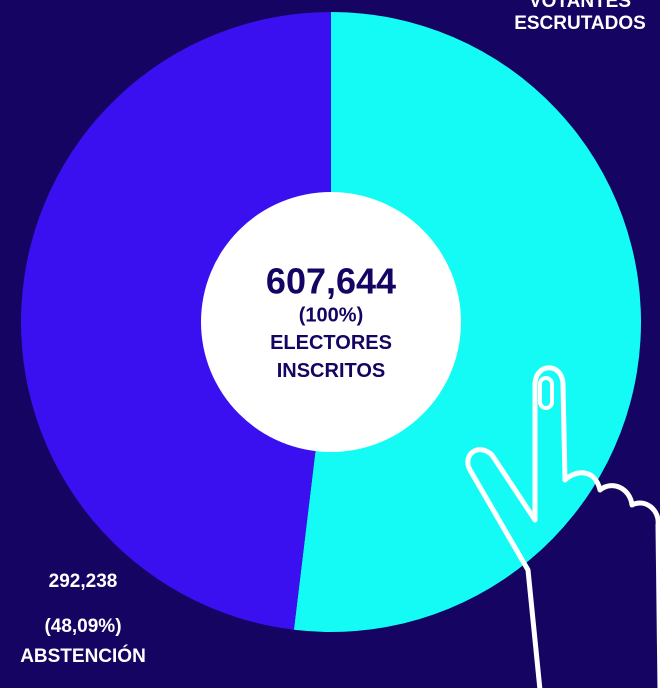 The width and height of the screenshot is (660, 688). I want to click on center-label: ELECTORES INSCRITOS, so click(331, 357).